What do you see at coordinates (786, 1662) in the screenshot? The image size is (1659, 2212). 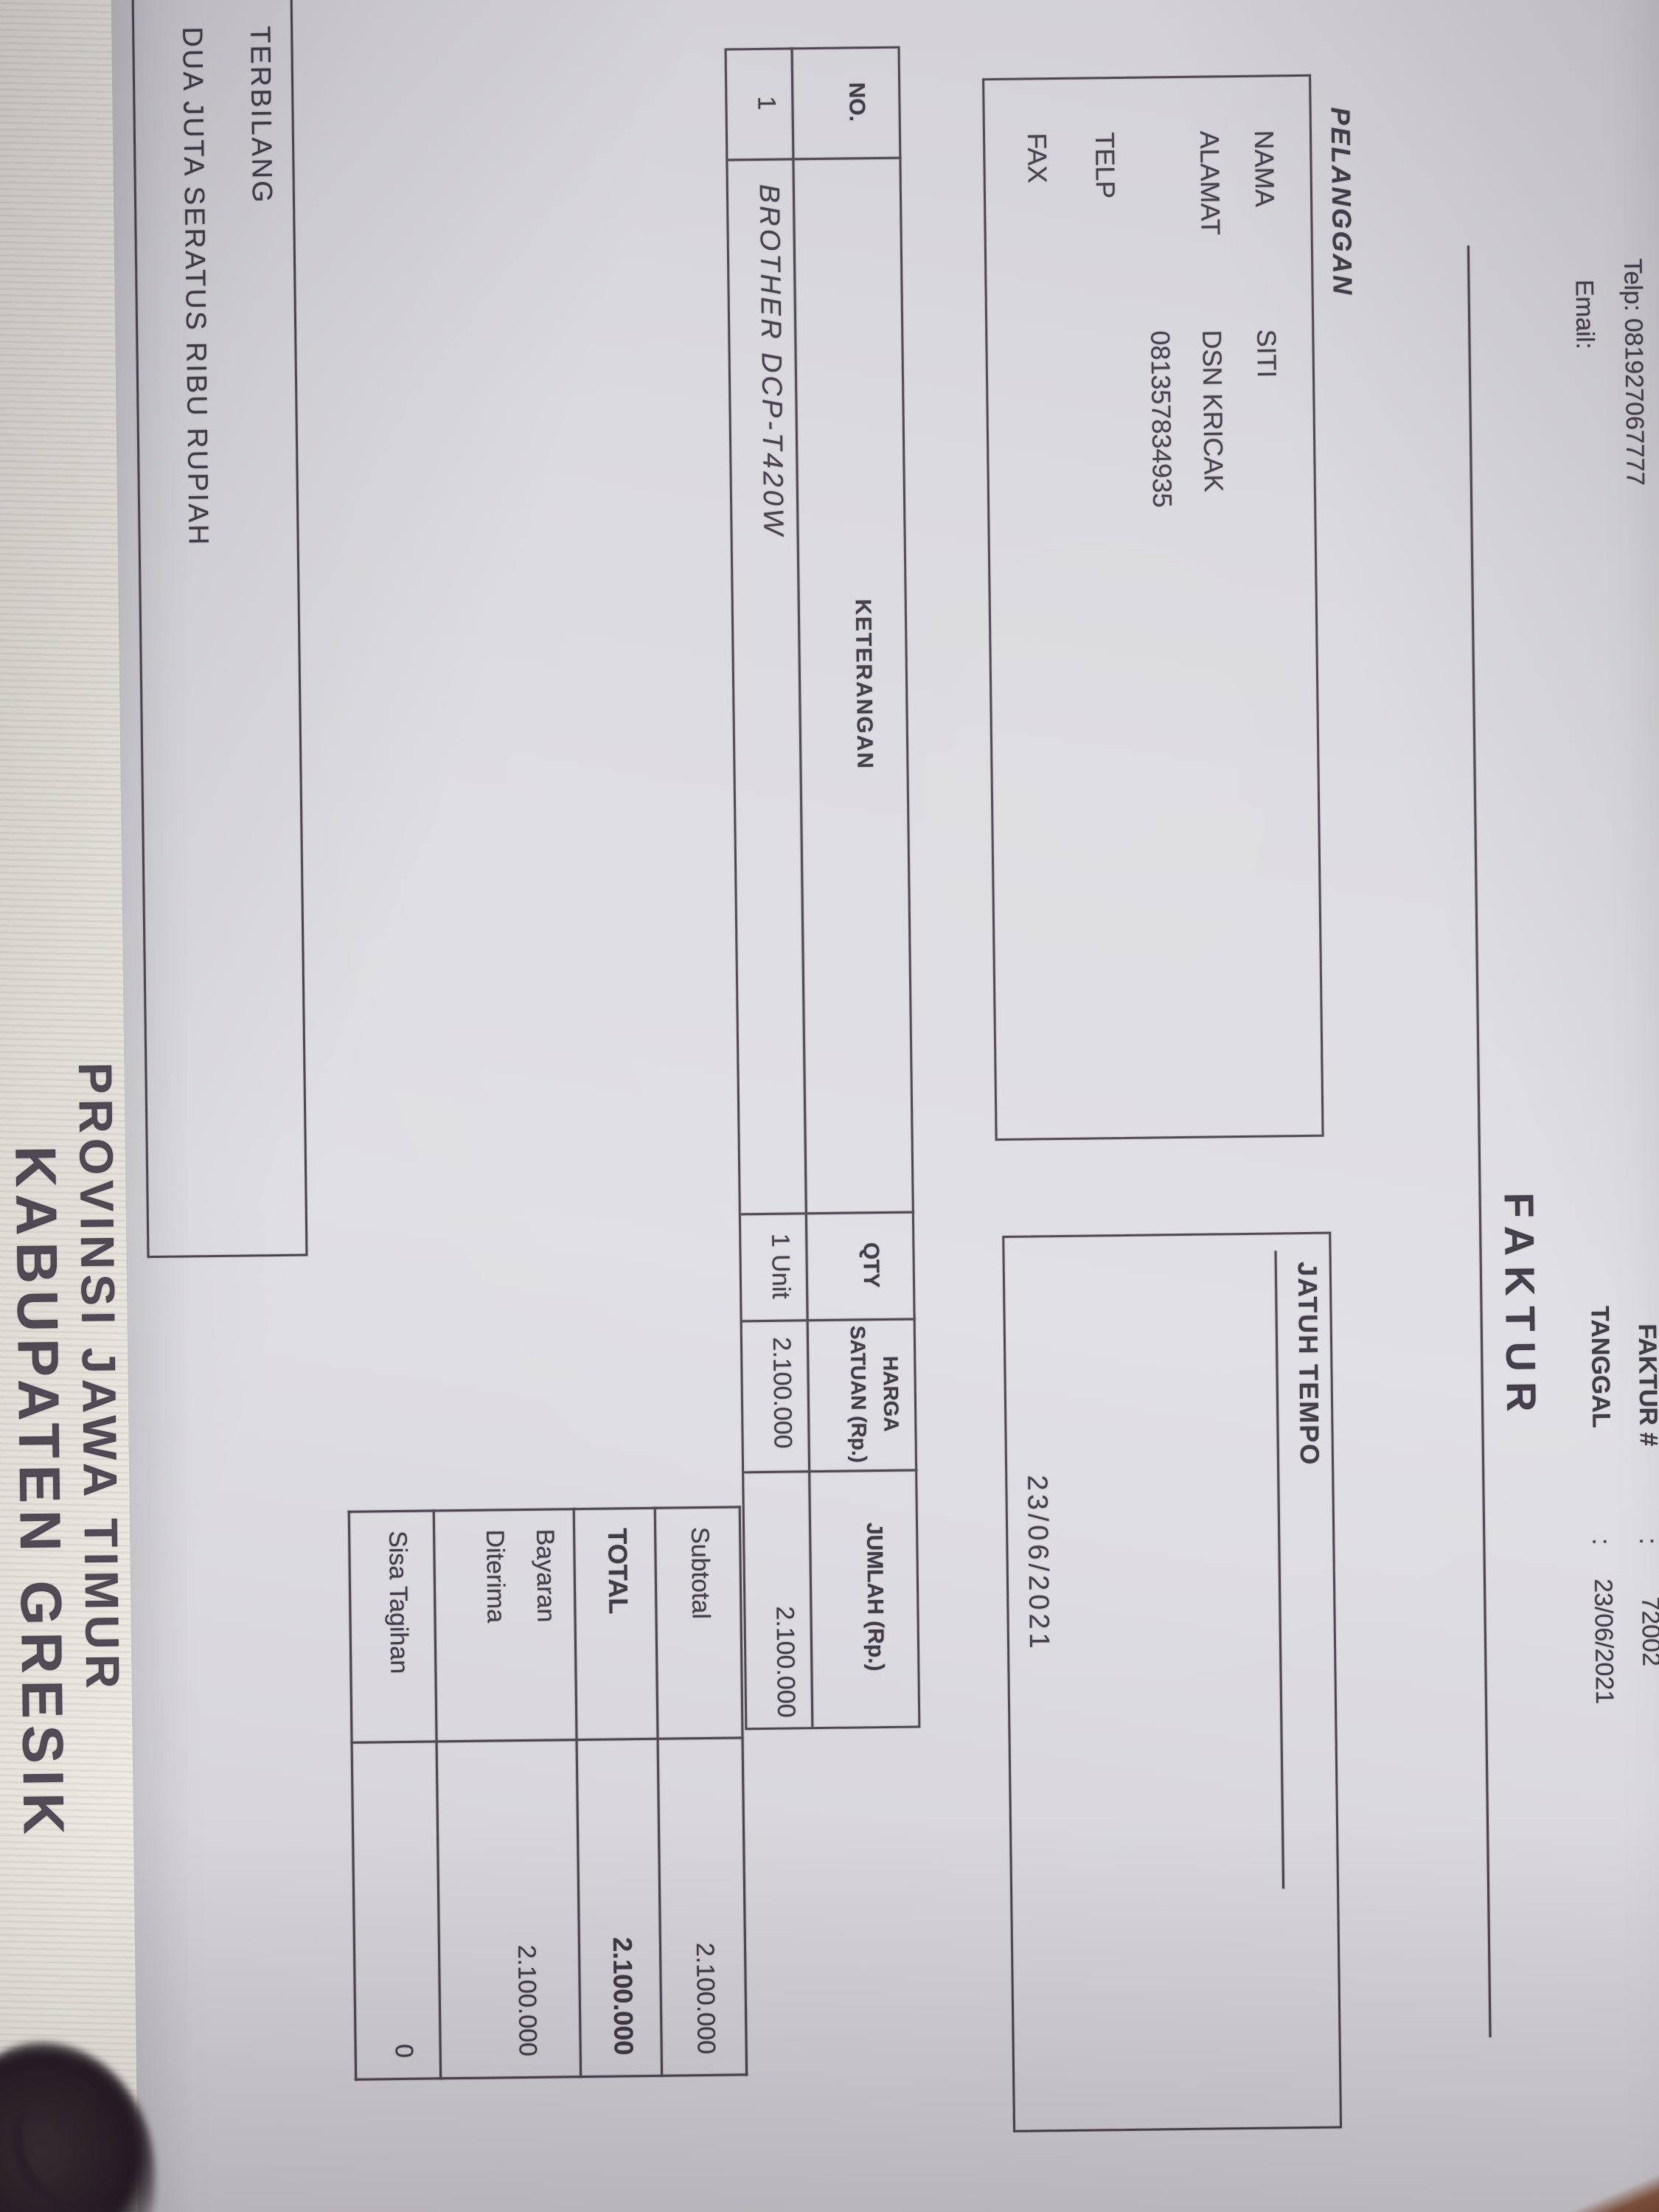 I see `row-jumlah: 2.100.000` at bounding box center [786, 1662].